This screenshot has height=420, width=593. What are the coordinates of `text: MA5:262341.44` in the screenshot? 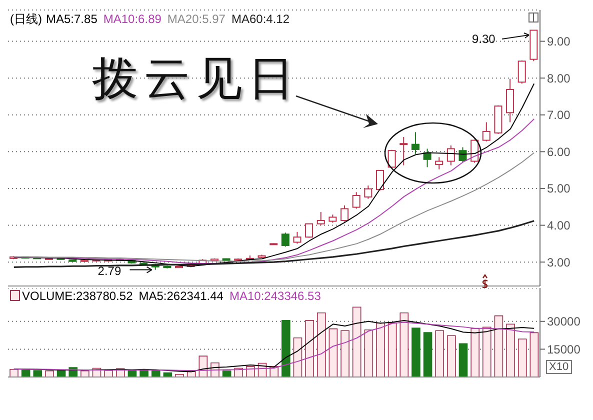 It's located at (181, 296).